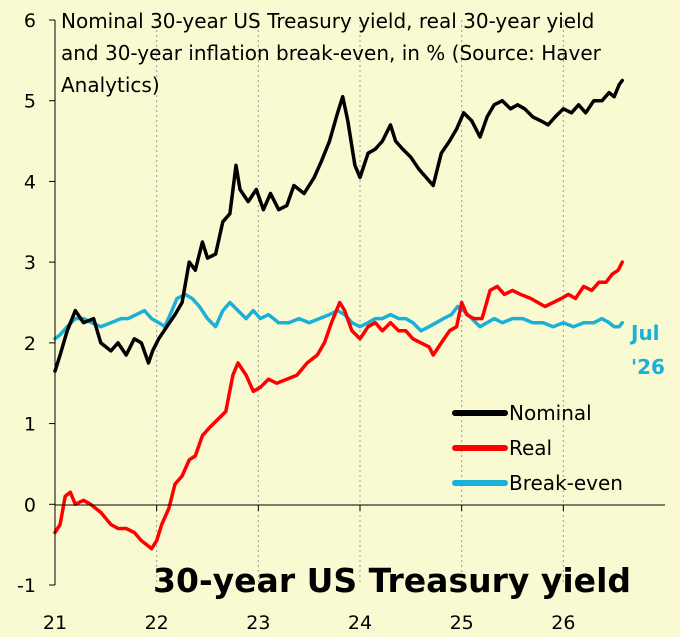 The image size is (680, 637). Describe the element at coordinates (26, 586) in the screenshot. I see `y-tick-label-0: -1` at that location.